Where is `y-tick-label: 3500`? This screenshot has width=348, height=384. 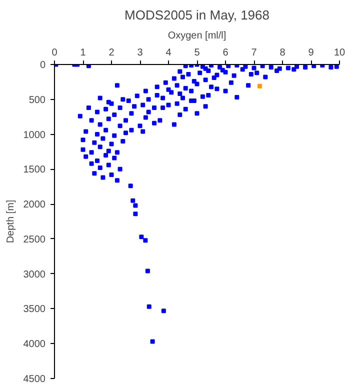
y-tick-label: 3500 is located at coordinates (34, 310).